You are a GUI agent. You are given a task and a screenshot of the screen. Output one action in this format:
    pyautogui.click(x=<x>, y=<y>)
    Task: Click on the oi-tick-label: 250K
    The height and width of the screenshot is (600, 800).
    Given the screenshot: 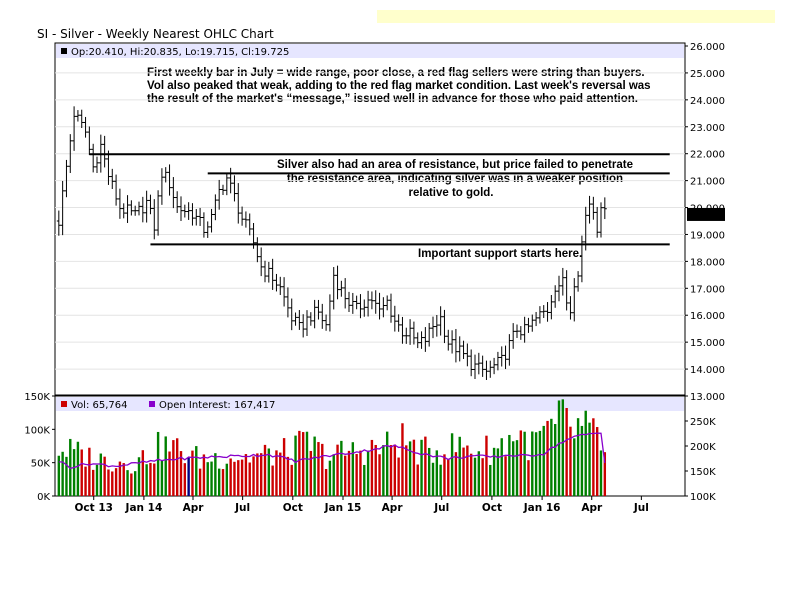 What is the action you would take?
    pyautogui.click(x=703, y=422)
    